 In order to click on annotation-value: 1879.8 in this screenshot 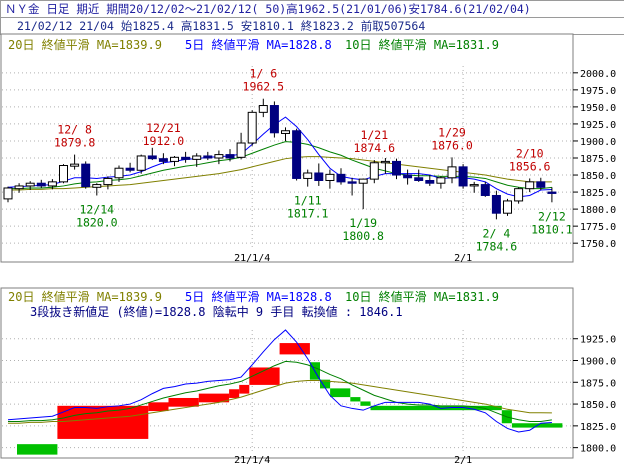, I will do `click(75, 143)`.